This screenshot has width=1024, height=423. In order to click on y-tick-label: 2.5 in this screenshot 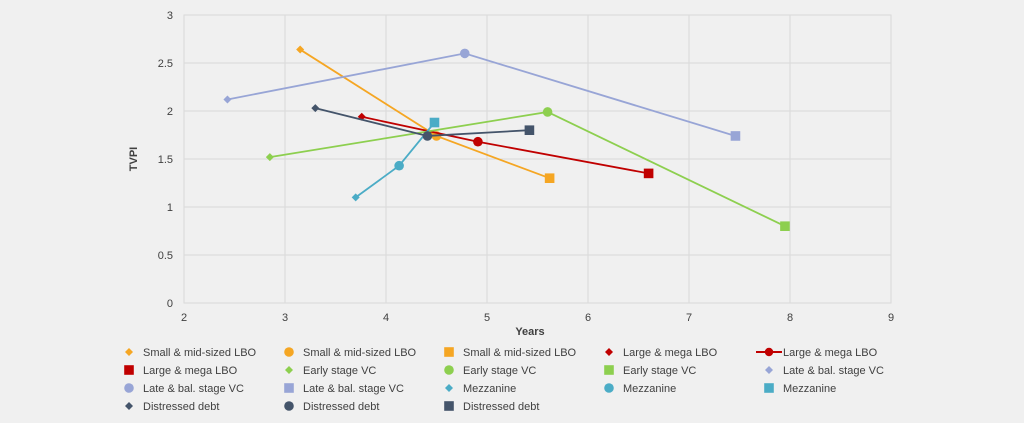, I will do `click(165, 64)`.